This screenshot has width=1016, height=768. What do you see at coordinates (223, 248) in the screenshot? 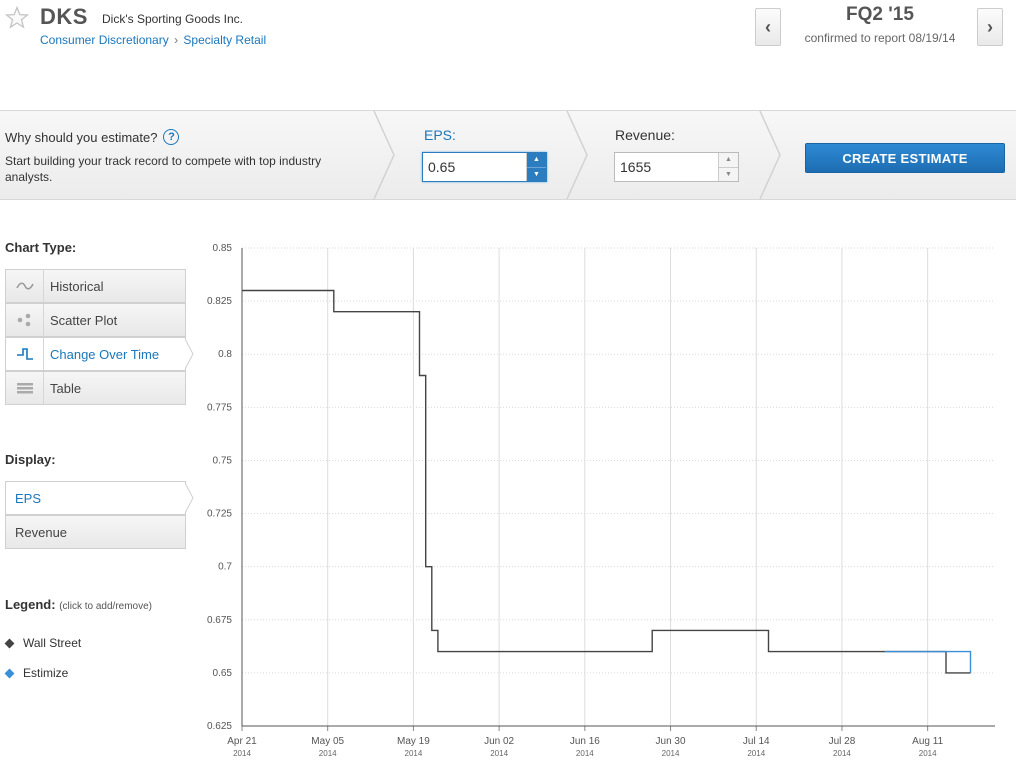
I see `y-tick-label: 0.85` at bounding box center [223, 248].